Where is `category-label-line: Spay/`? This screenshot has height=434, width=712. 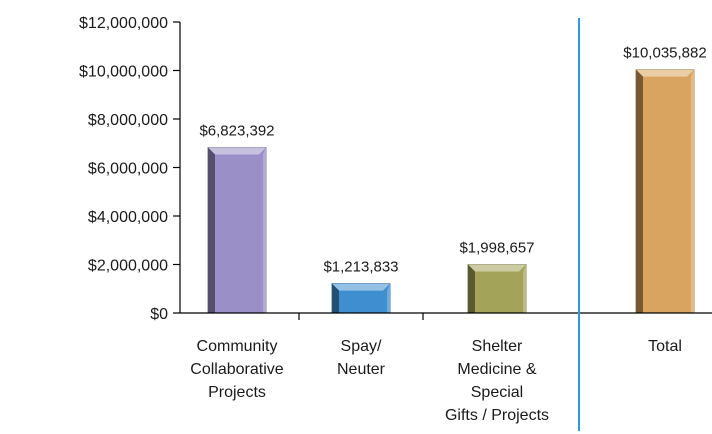 category-label-line: Spay/ is located at coordinates (361, 346).